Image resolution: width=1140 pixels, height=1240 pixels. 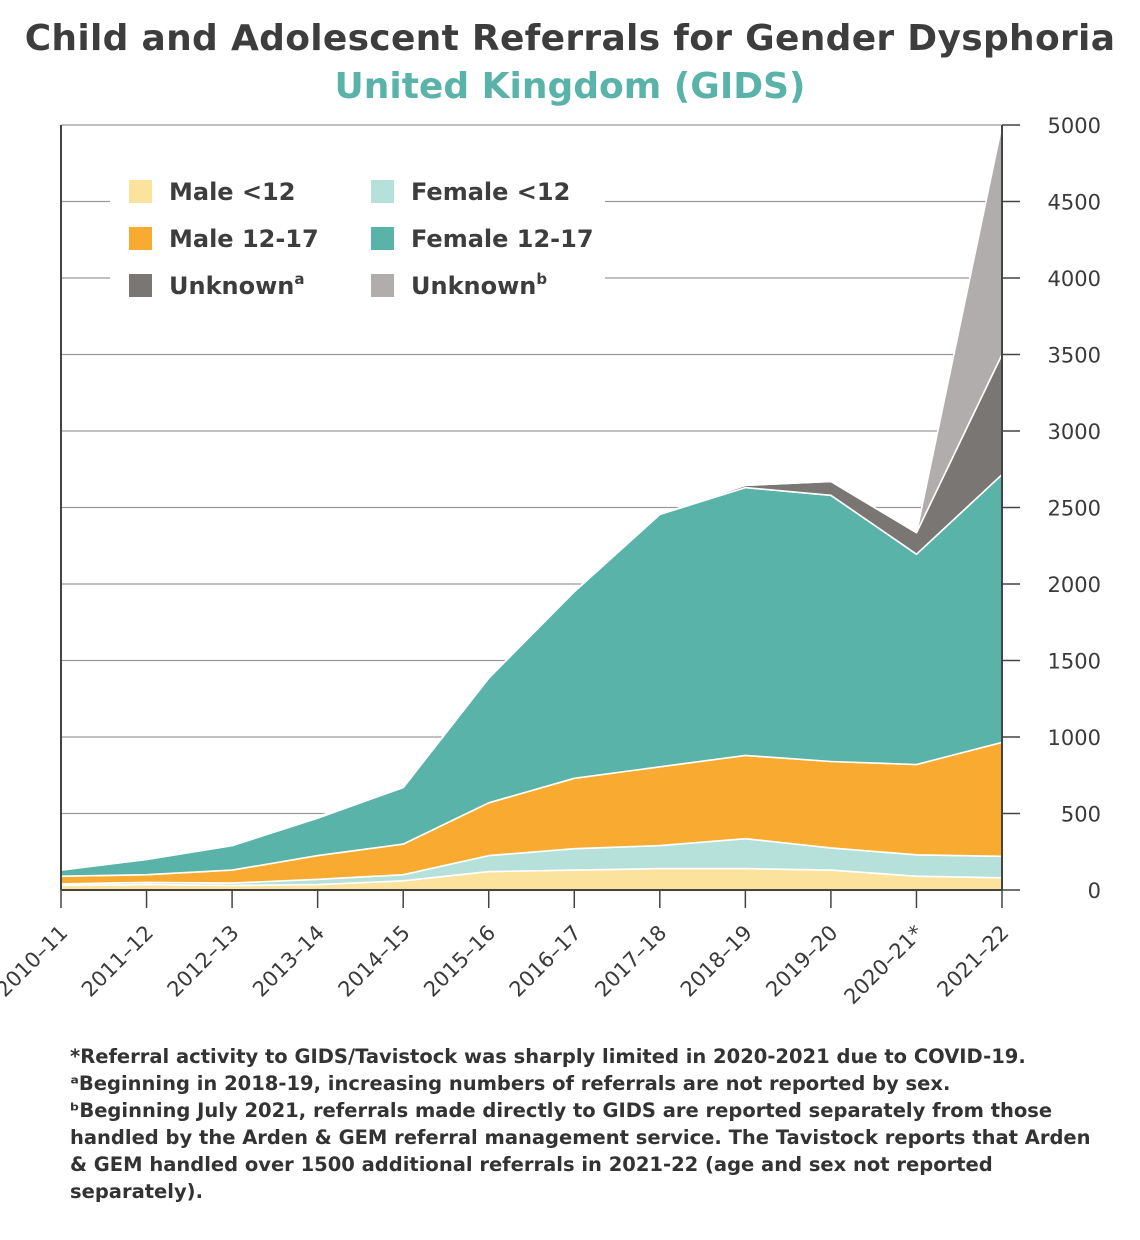 I want to click on legend-swatch-unknown-b, so click(x=382, y=285).